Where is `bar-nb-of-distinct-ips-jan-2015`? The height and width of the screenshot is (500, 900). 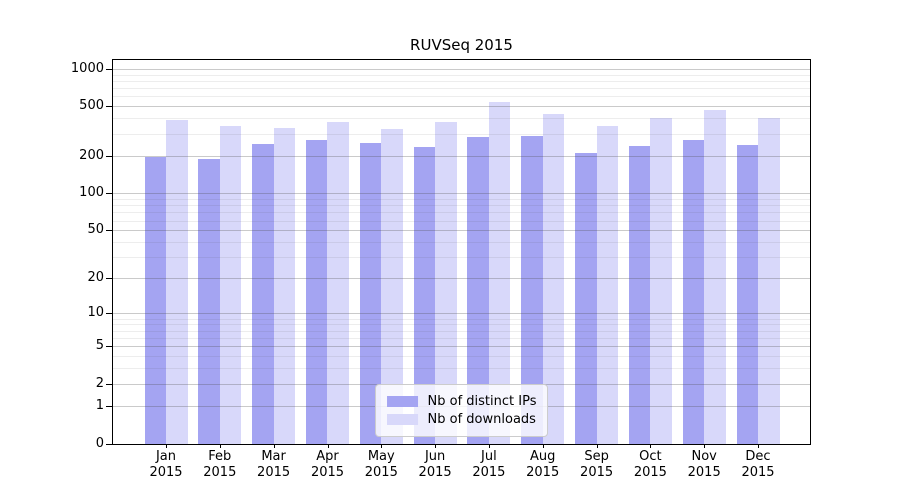 bar-nb-of-distinct-ips-jan-2015 is located at coordinates (155, 300).